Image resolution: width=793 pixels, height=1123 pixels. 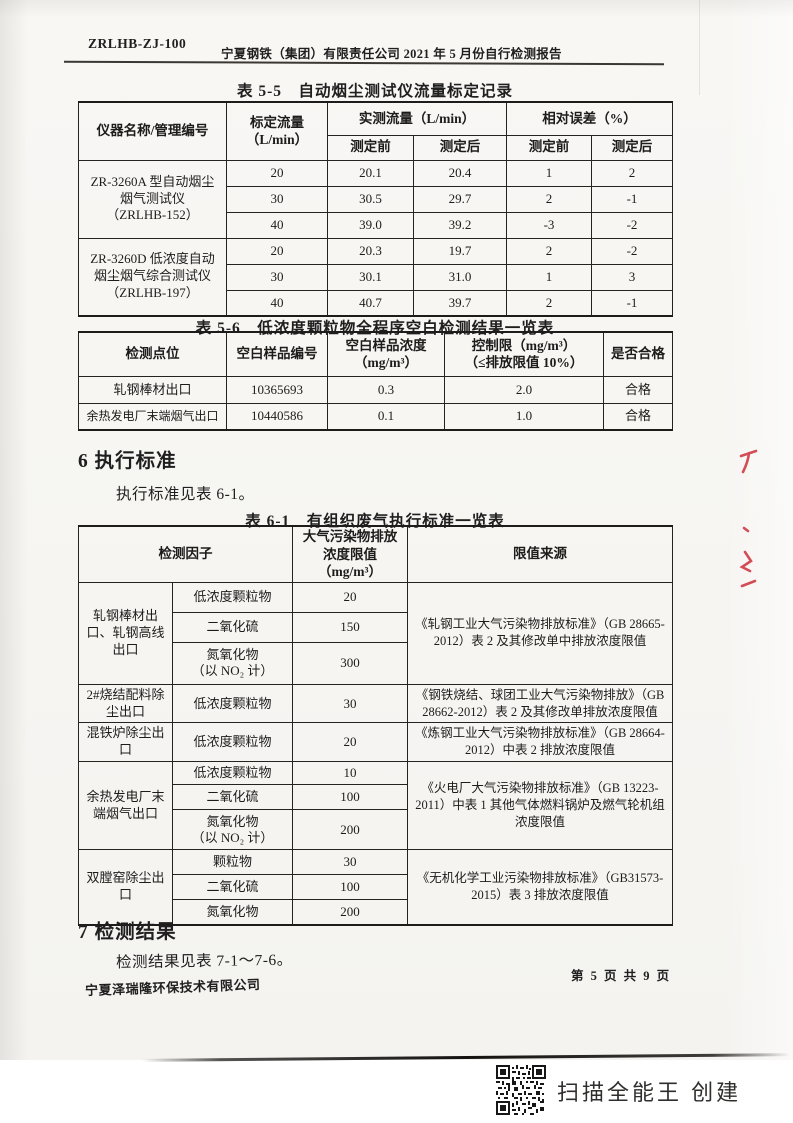 I want to click on factor-cell: 颗粒物, so click(x=232, y=862).